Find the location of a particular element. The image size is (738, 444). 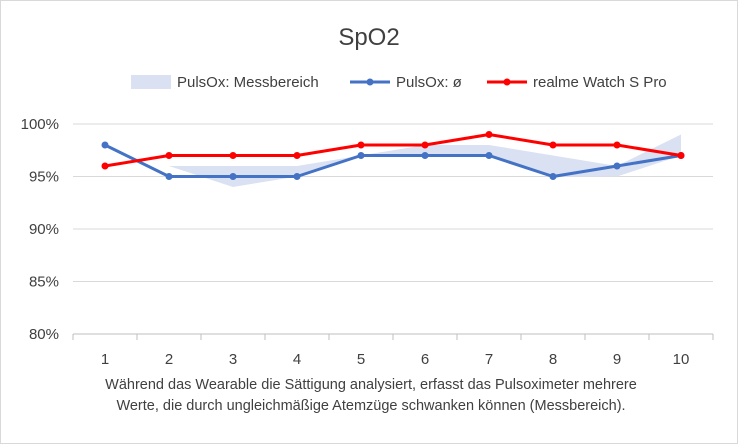

y-tick-label-80: 80% is located at coordinates (44, 334).